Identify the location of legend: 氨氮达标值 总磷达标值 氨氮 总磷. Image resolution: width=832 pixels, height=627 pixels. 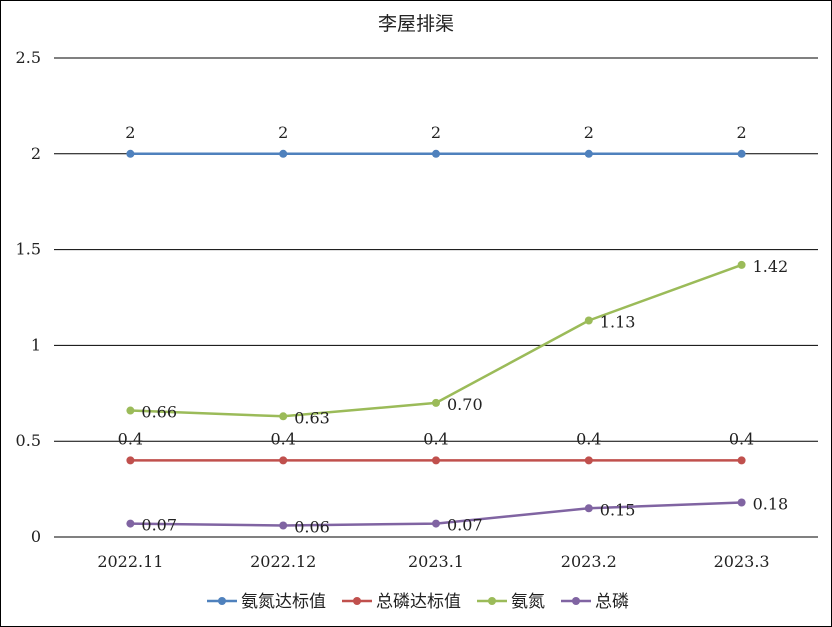
(418, 602).